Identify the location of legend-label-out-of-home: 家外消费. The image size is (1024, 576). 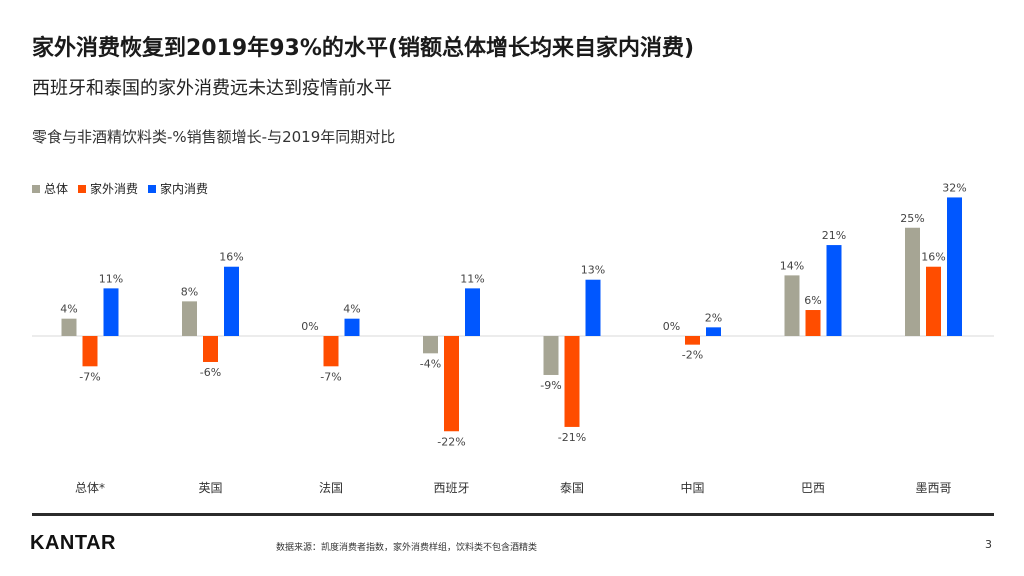
(114, 189).